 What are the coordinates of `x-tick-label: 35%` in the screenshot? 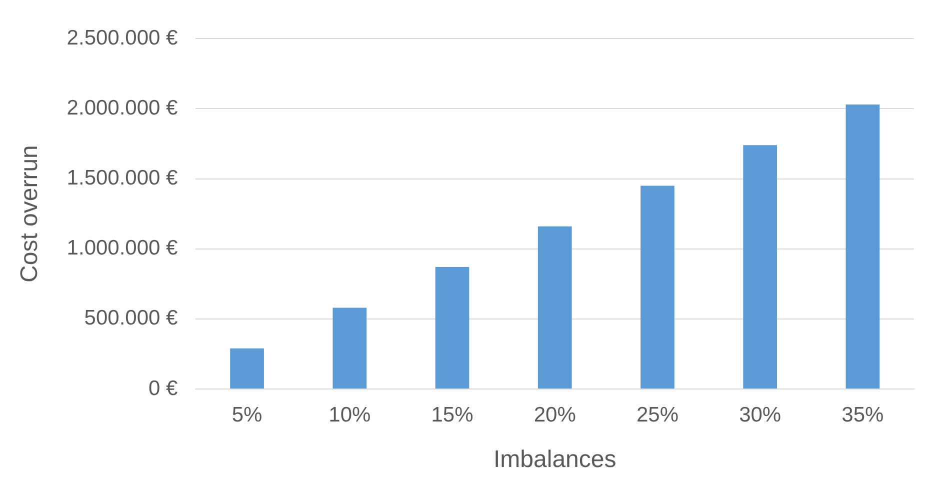 It's located at (863, 414).